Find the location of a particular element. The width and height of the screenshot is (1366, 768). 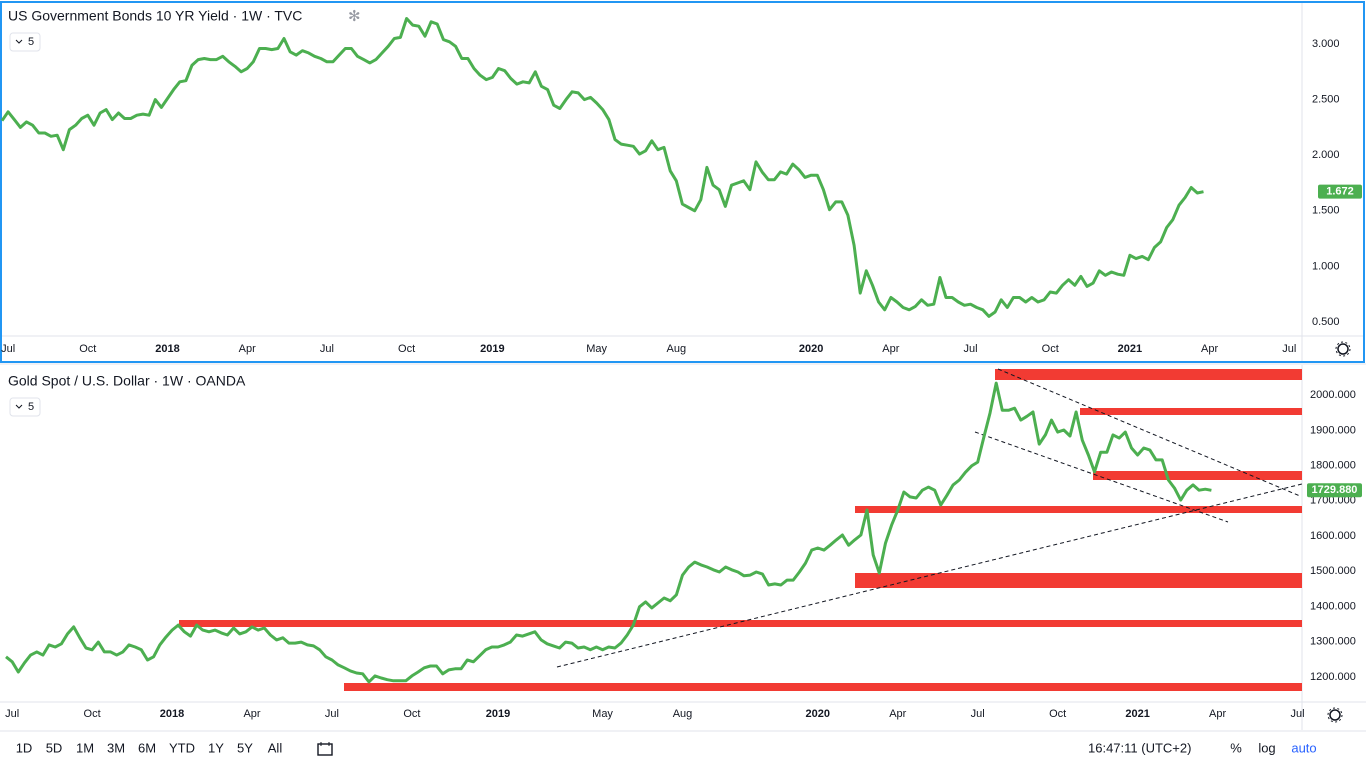

range-button: All is located at coordinates (275, 747).